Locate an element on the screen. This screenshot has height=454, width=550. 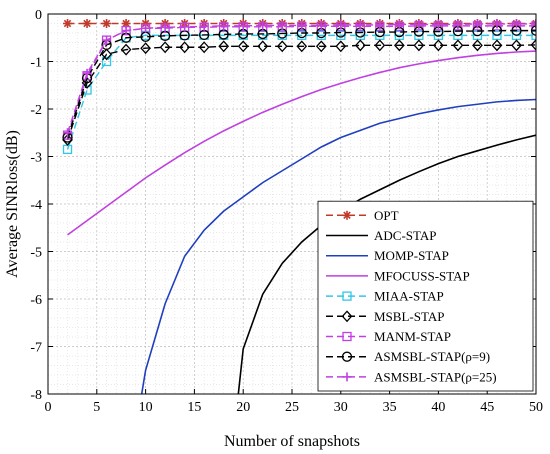
y-tick-label: -3 is located at coordinates (36, 158).